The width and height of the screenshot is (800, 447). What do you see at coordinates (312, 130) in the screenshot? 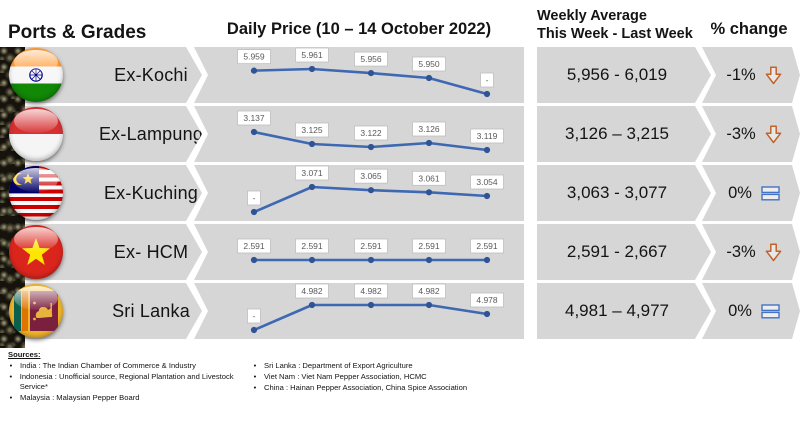
I see `svg-text: 3.125` at bounding box center [312, 130].